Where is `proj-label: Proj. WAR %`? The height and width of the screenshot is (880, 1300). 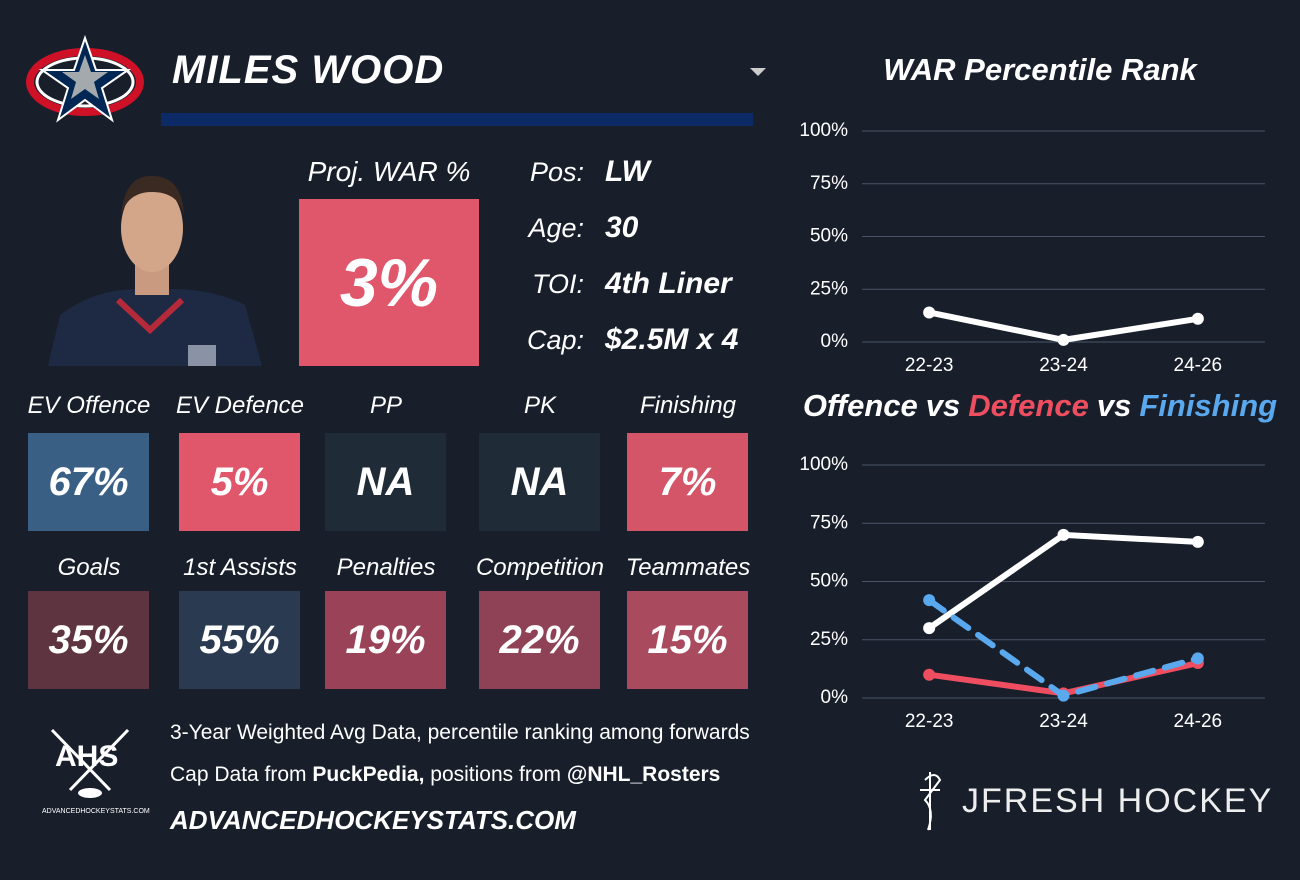
proj-label: Proj. WAR % is located at coordinates (389, 171).